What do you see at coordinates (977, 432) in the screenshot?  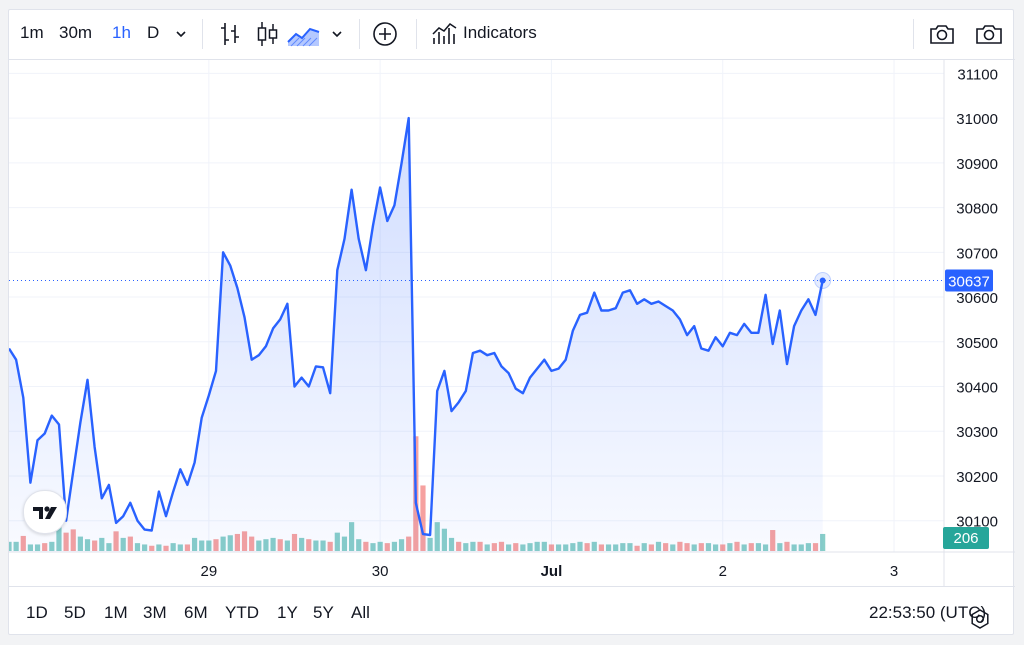 I see `price-tick-label: 30300` at bounding box center [977, 432].